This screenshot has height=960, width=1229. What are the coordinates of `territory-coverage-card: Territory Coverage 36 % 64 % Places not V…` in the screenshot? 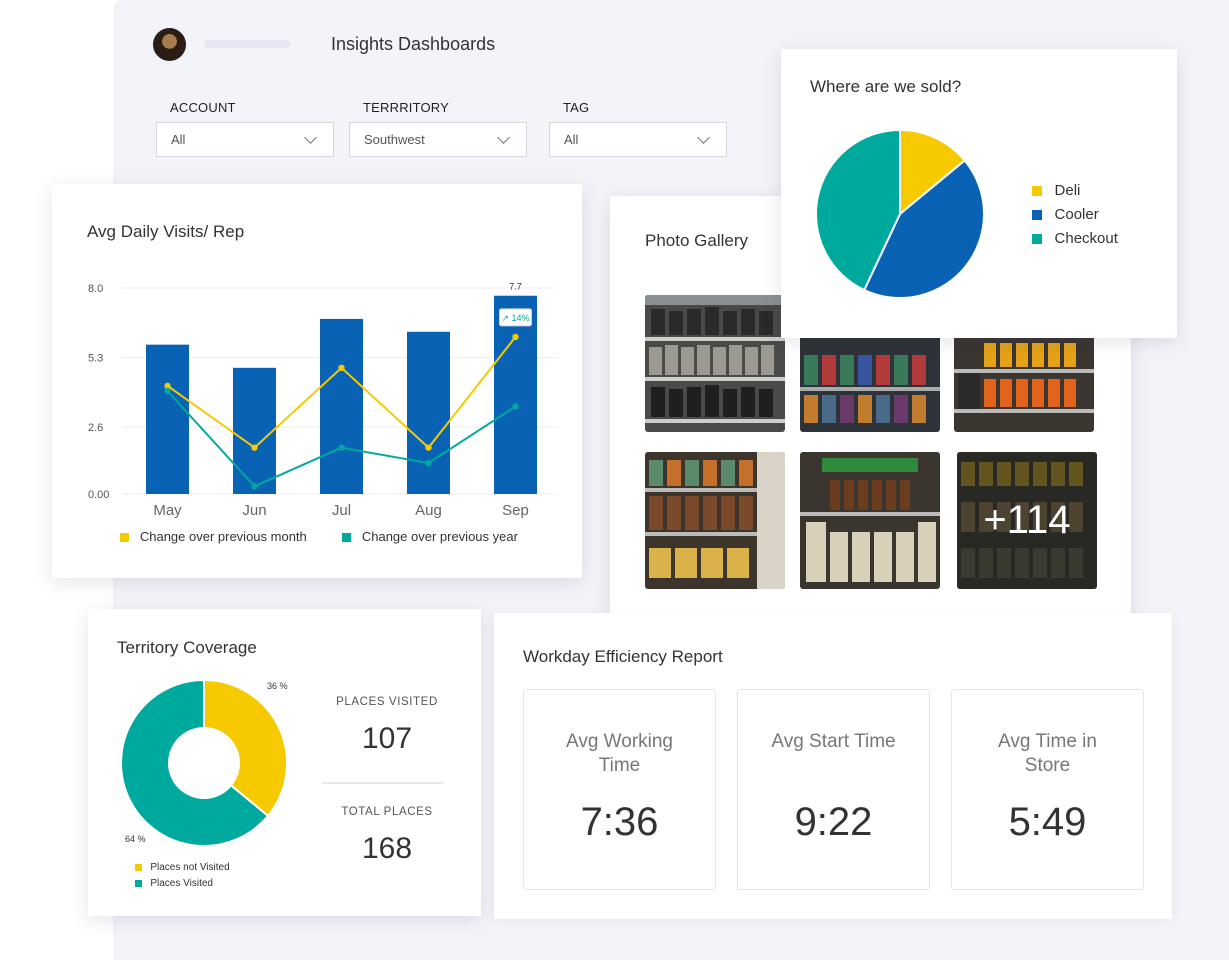 It's located at (284, 762).